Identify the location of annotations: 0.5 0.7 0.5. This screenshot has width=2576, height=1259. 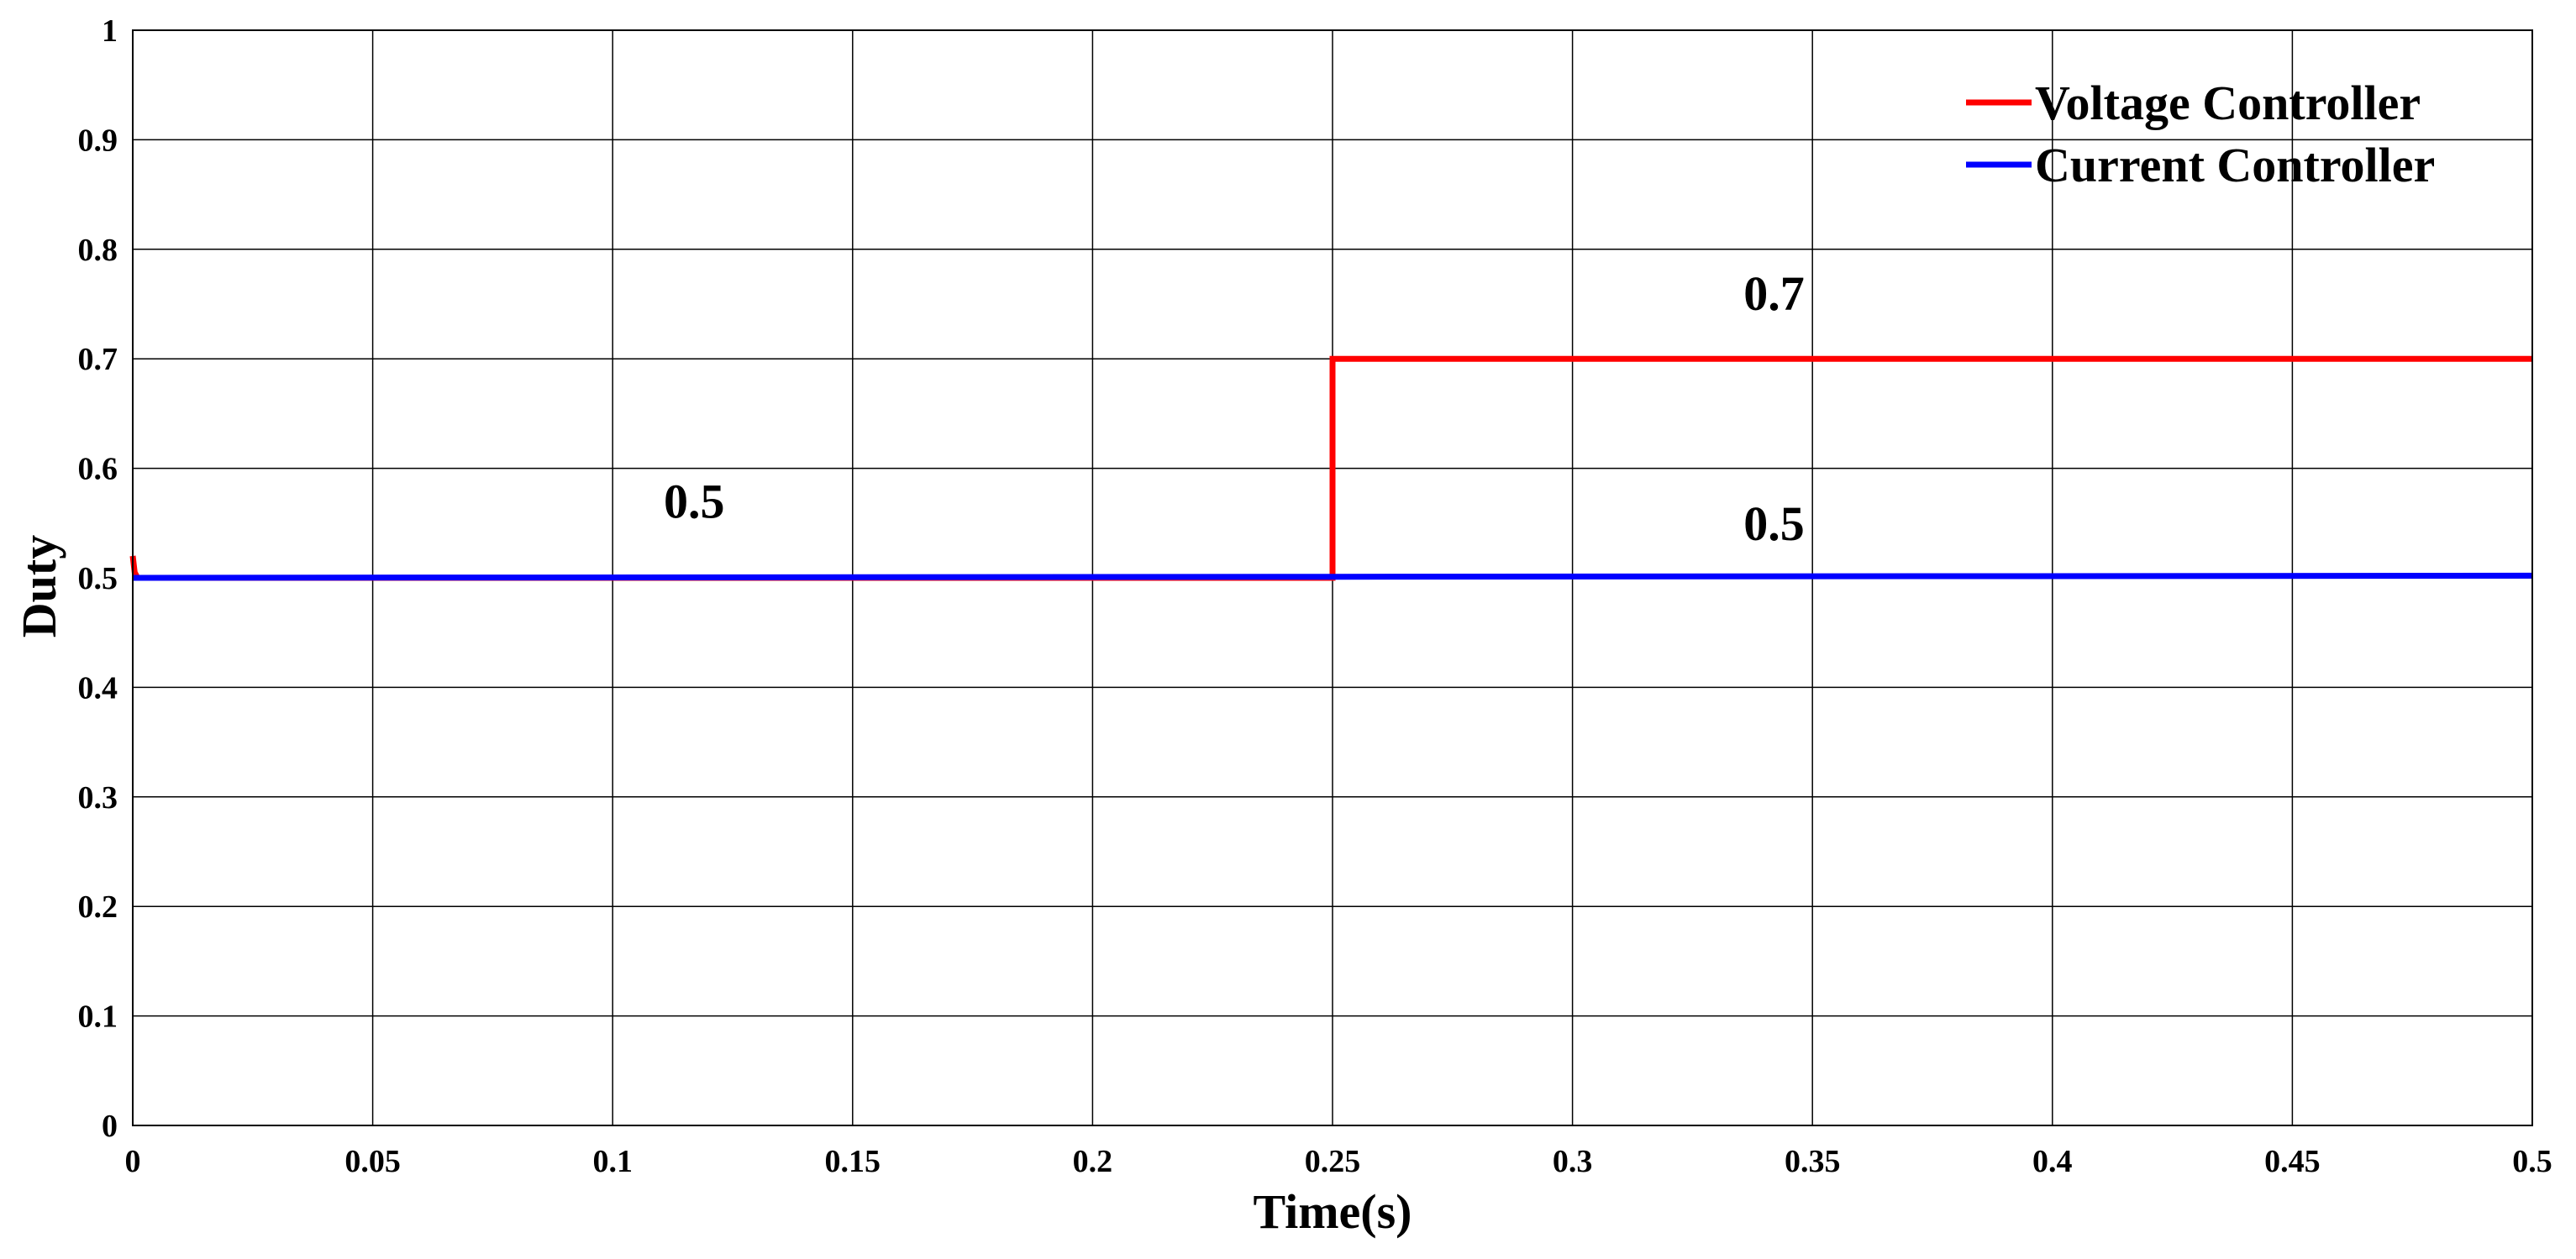
(1234, 408).